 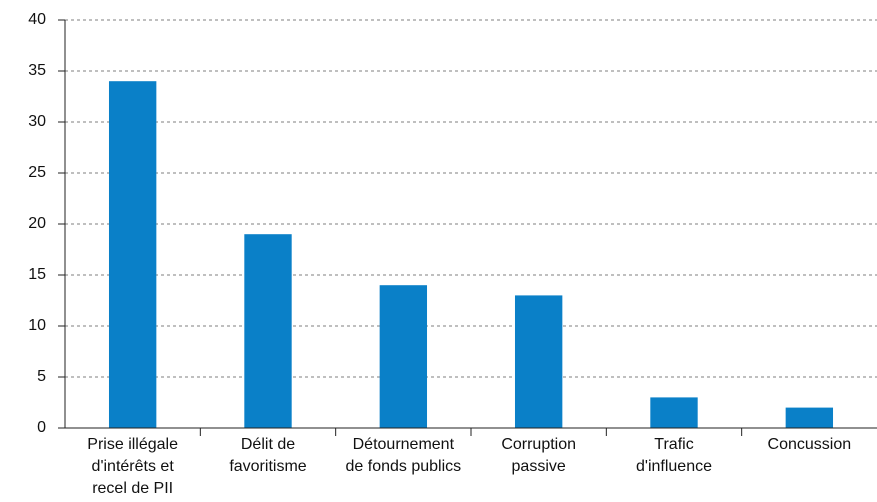 I want to click on y-tick-label: 25, so click(x=37, y=172).